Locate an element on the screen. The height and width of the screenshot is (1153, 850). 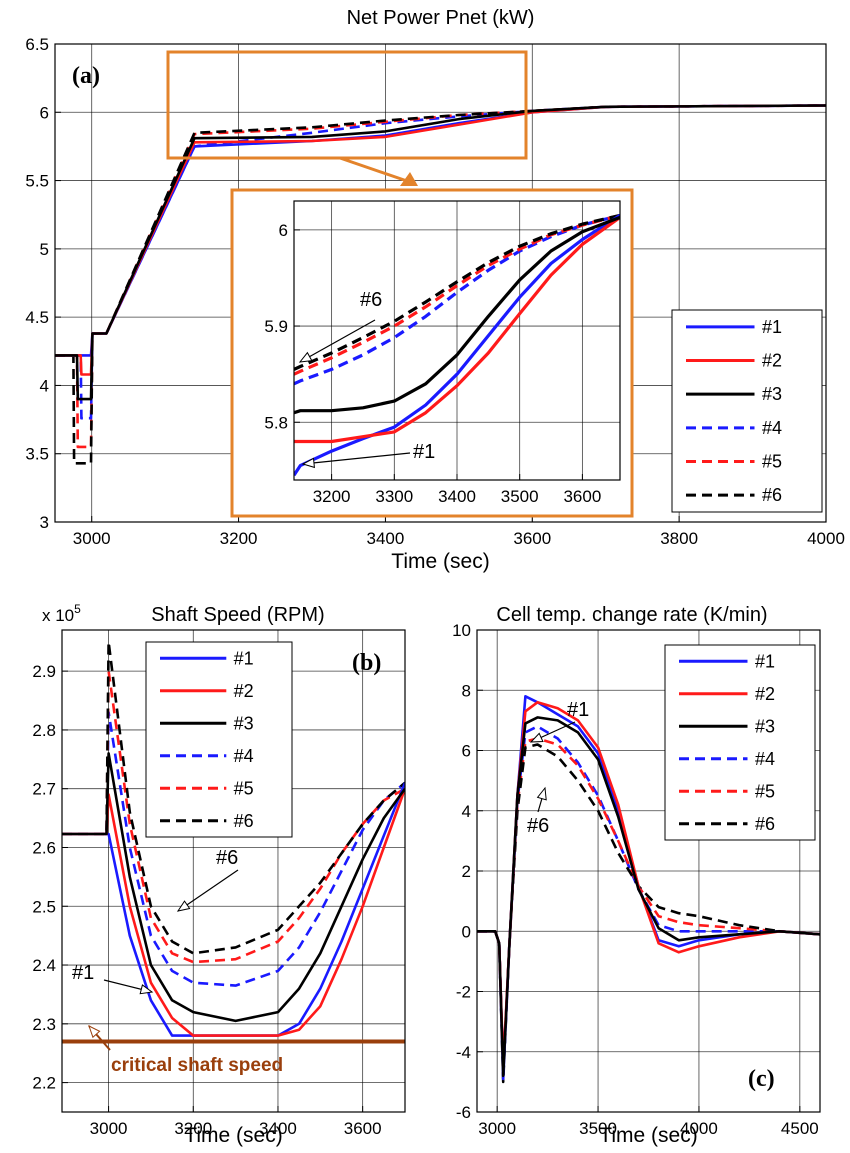
c-xtick-3: 4500 is located at coordinates (800, 1128).